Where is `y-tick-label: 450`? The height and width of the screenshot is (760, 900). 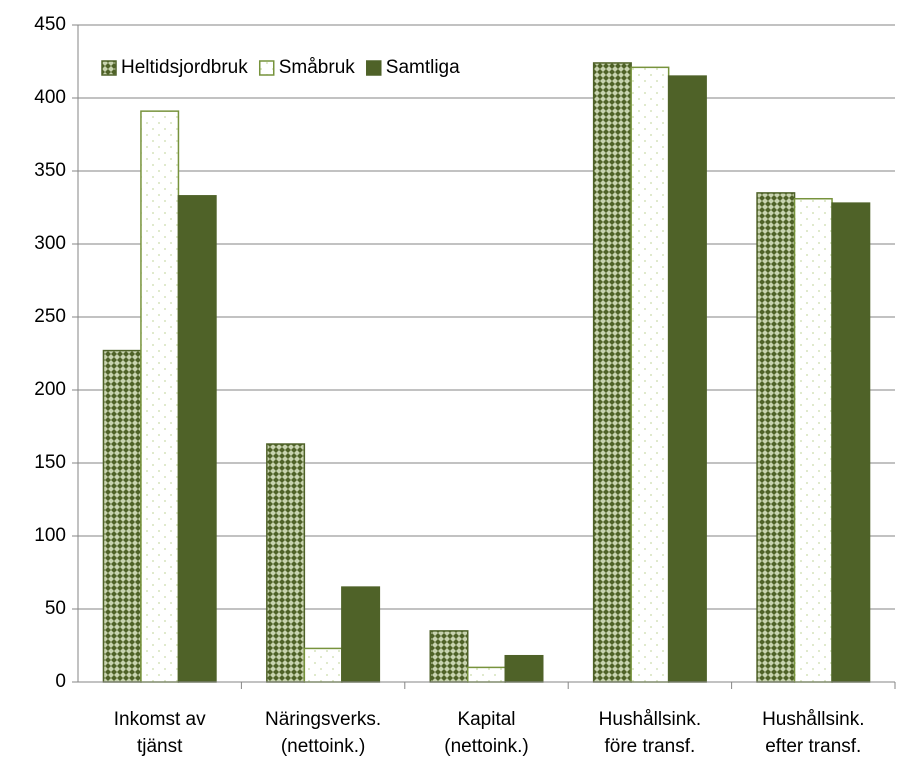
y-tick-label: 450 is located at coordinates (50, 24).